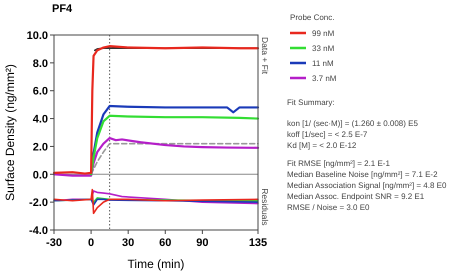  Describe the element at coordinates (128, 243) in the screenshot. I see `x-tick-label: 30` at that location.